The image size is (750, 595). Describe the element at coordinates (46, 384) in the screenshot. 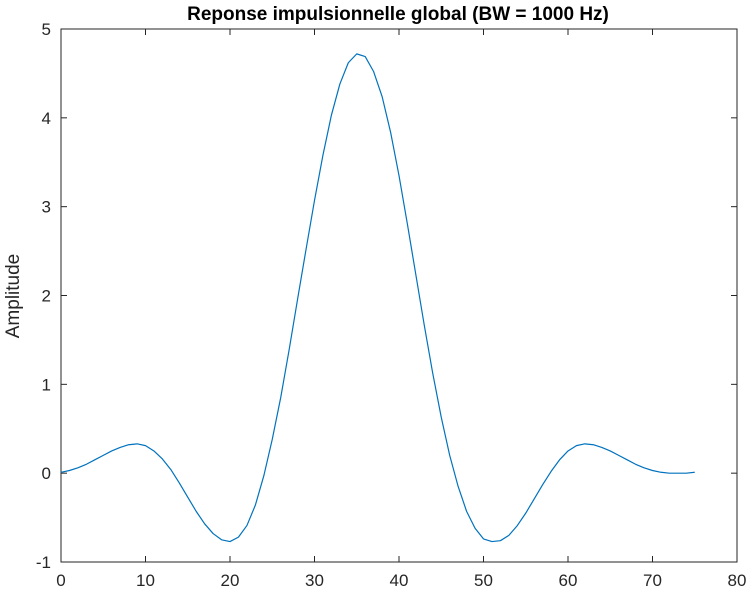

I see `y-tick-label: 1` at that location.